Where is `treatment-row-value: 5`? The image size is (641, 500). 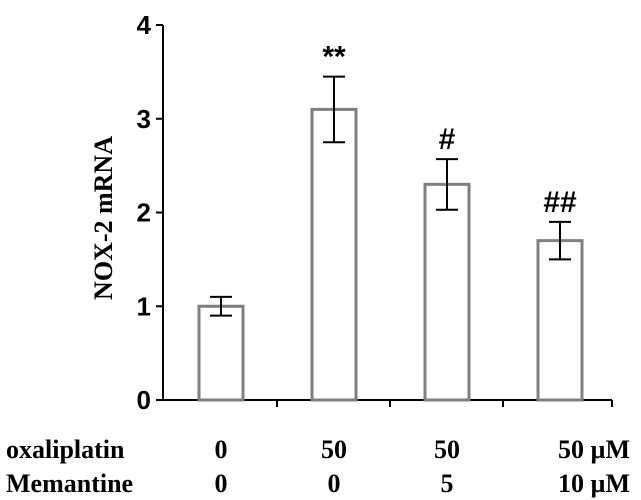 treatment-row-value: 5 is located at coordinates (447, 483).